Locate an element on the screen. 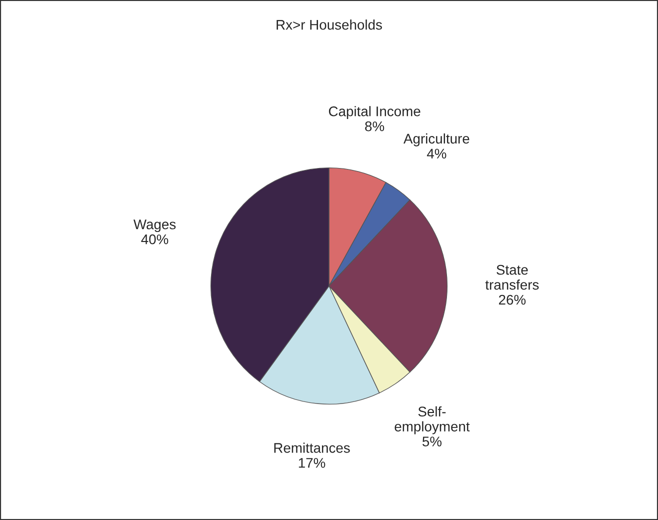 Image resolution: width=658 pixels, height=520 pixels. slice-label: Remittances is located at coordinates (312, 447).